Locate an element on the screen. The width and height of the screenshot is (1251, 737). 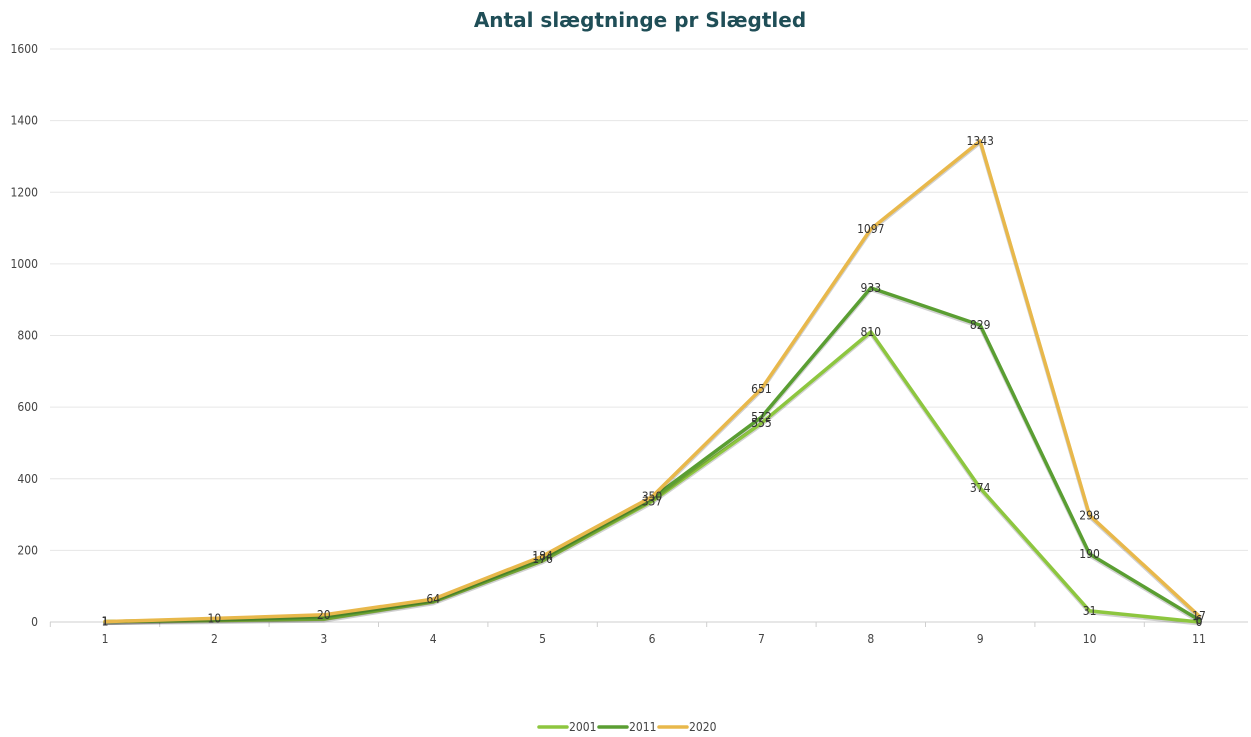
x-tick-label: 4 is located at coordinates (433, 639).